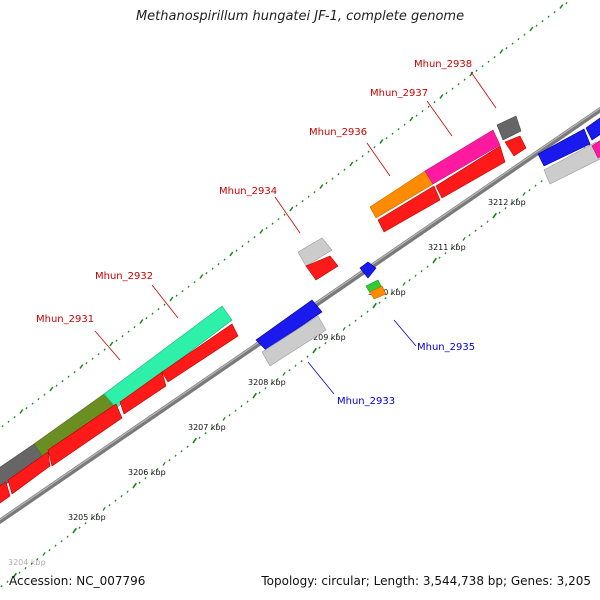  Describe the element at coordinates (27, 562) in the screenshot. I see `kbp-label: 3204 kbp` at that location.